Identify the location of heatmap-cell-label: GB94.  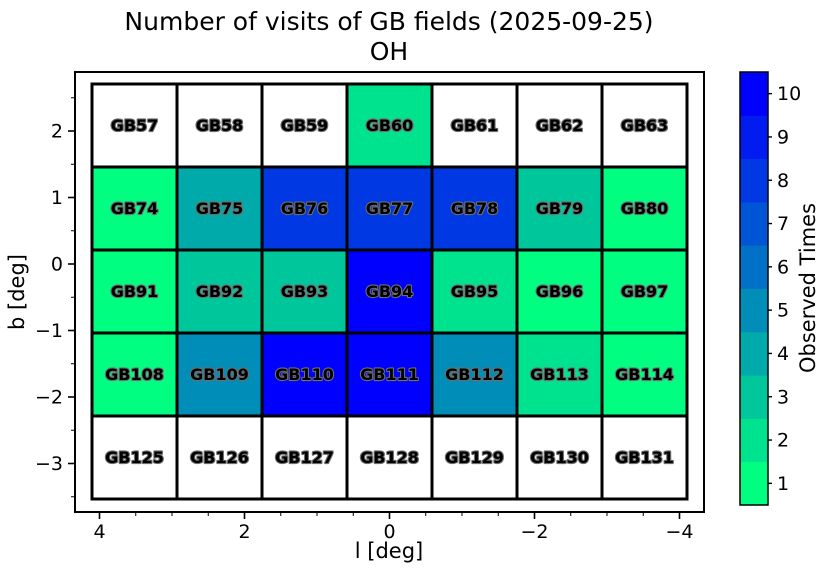
(390, 291).